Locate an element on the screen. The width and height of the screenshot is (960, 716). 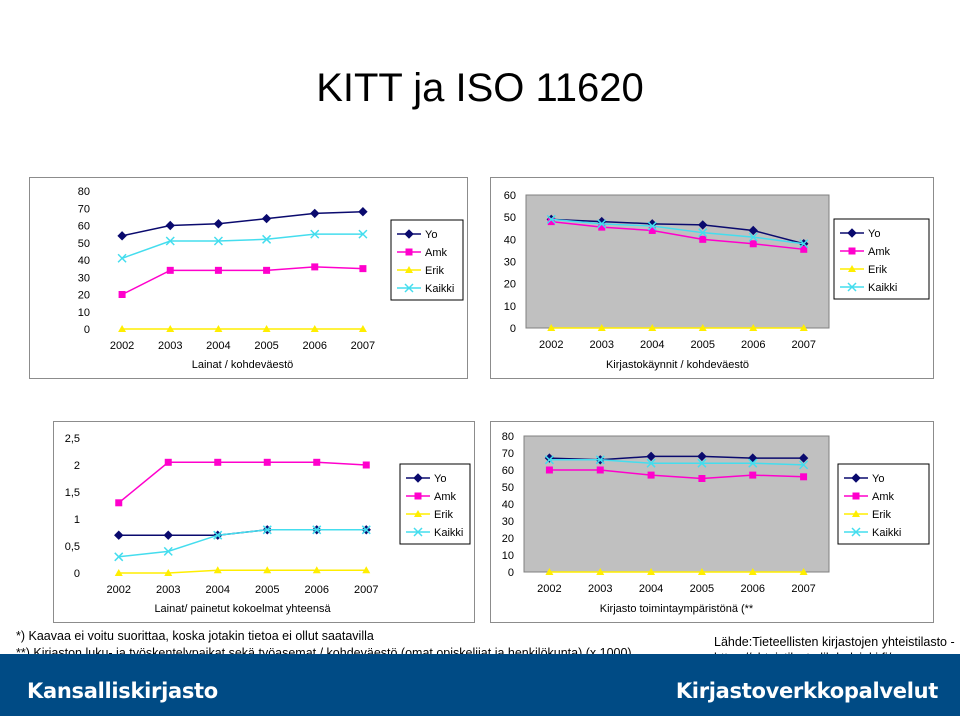
legend-label-amk: Amk is located at coordinates (436, 253).